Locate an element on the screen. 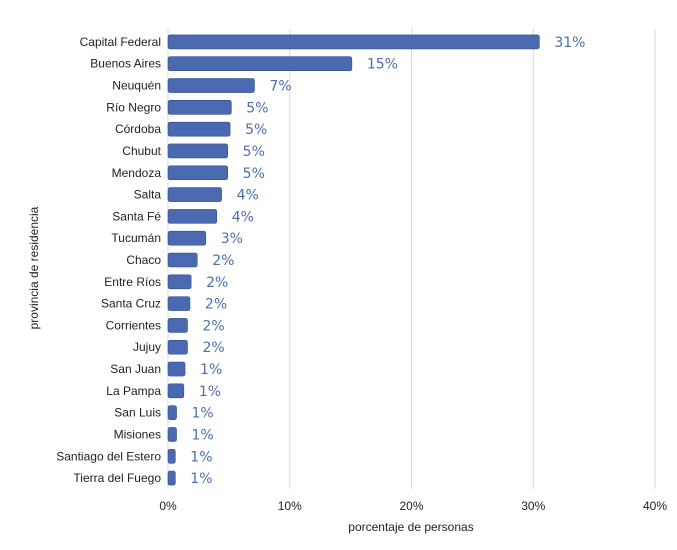  category-label: Salta is located at coordinates (148, 195).